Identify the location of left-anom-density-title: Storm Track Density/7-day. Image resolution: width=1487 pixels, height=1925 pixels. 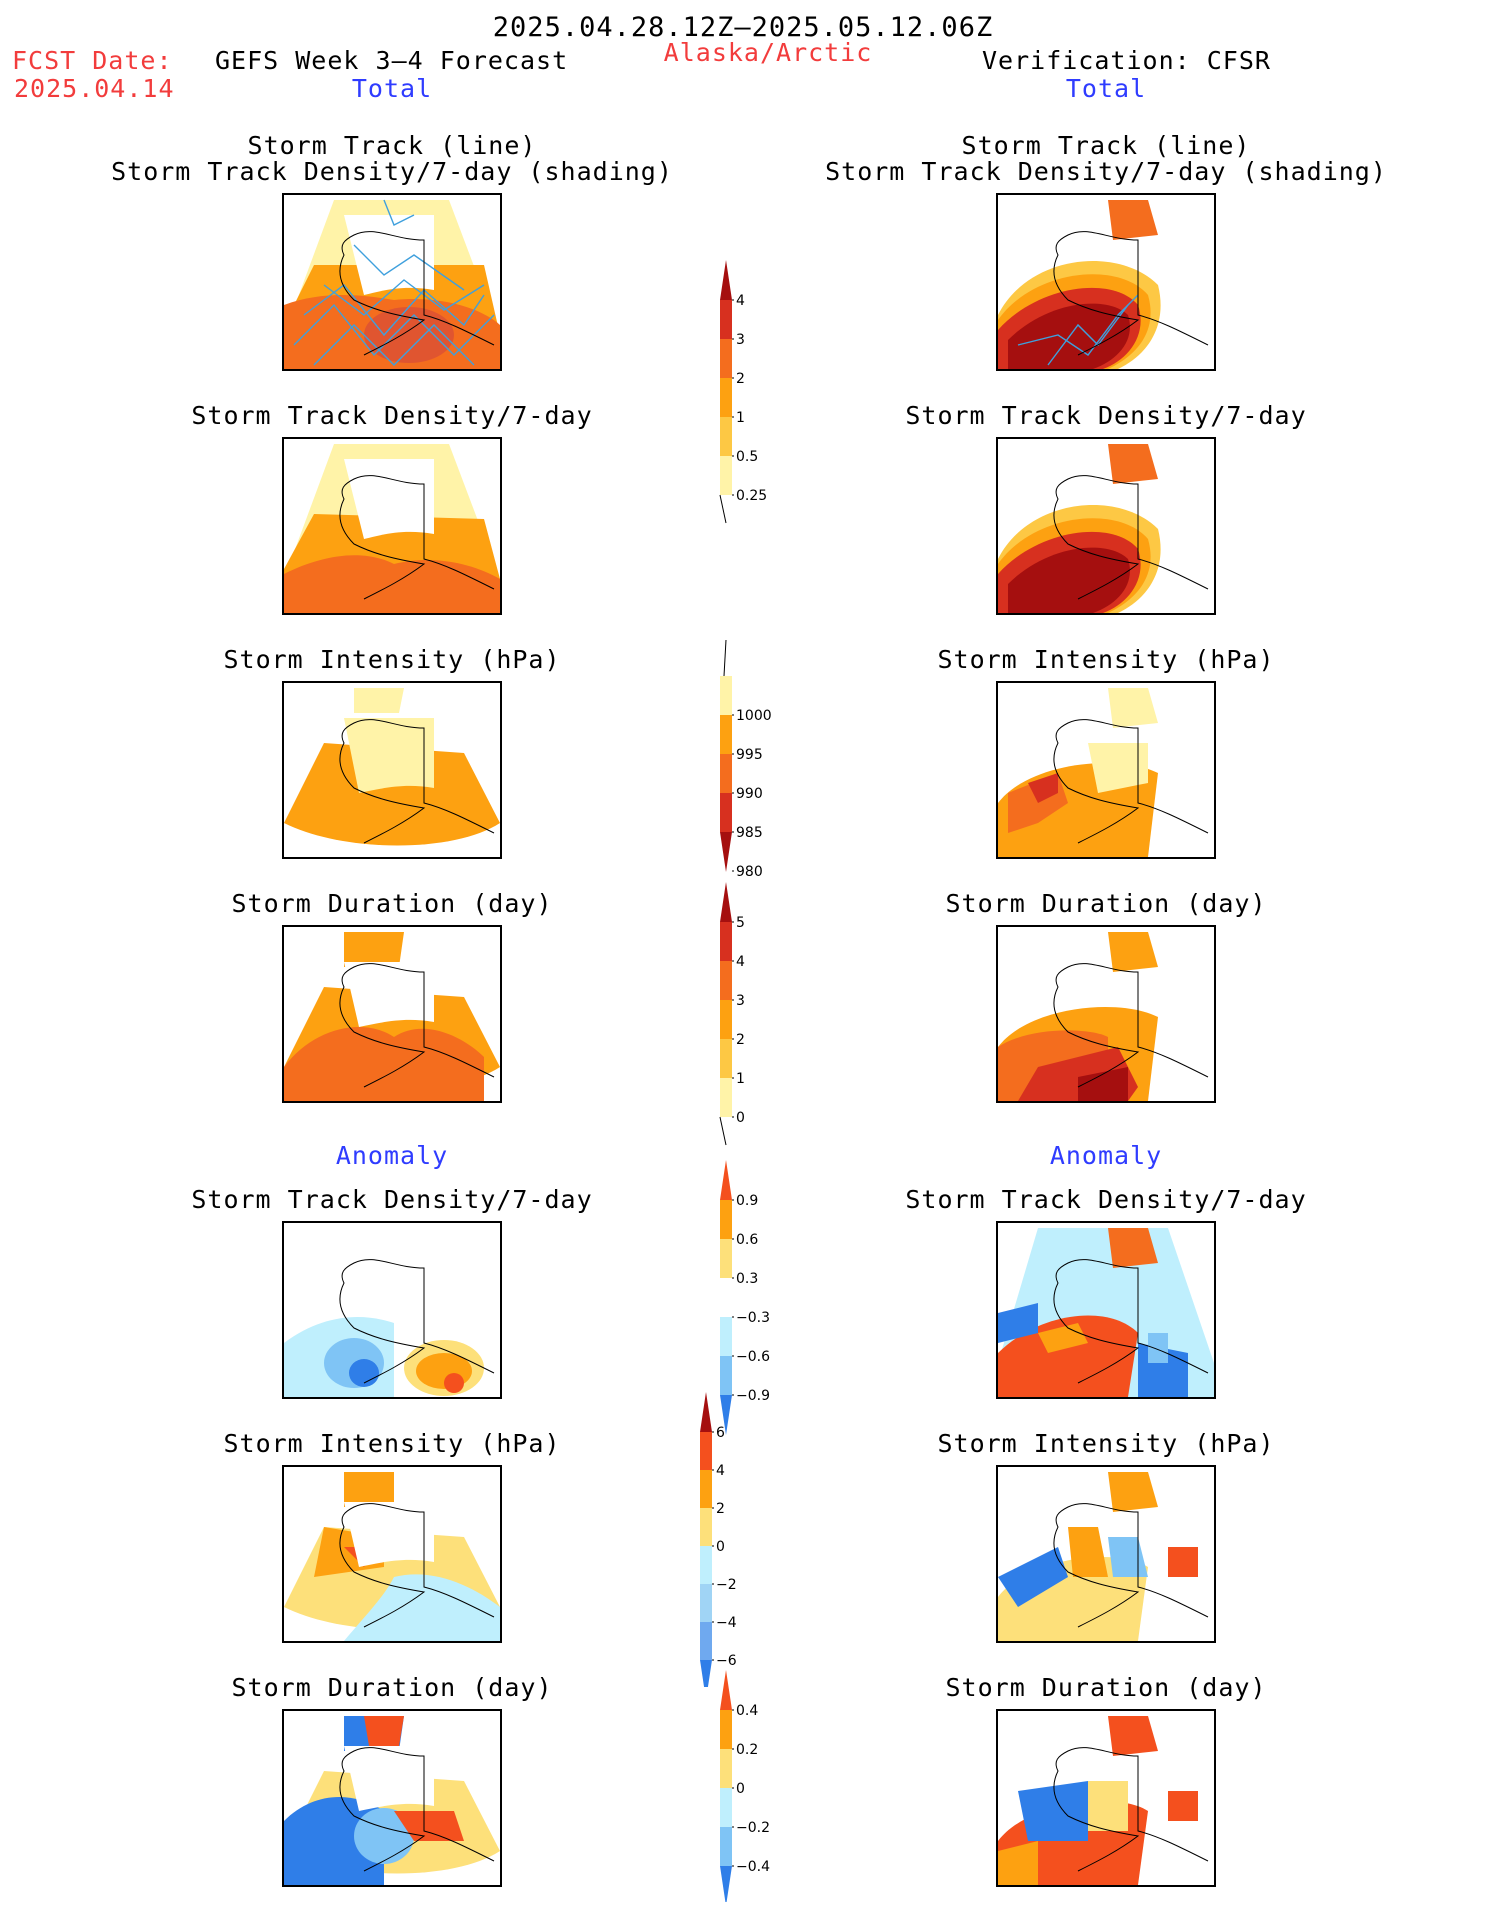
(392, 1199).